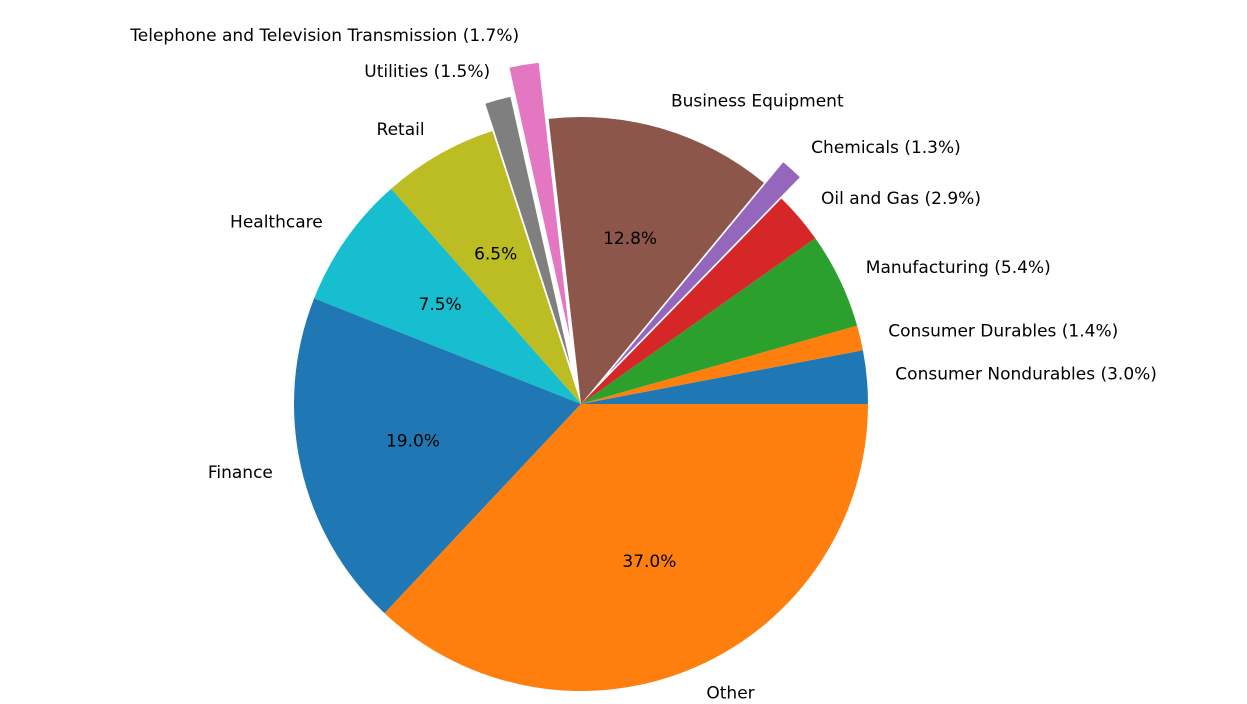  Describe the element at coordinates (649, 562) in the screenshot. I see `percent-label: 37.0%` at that location.